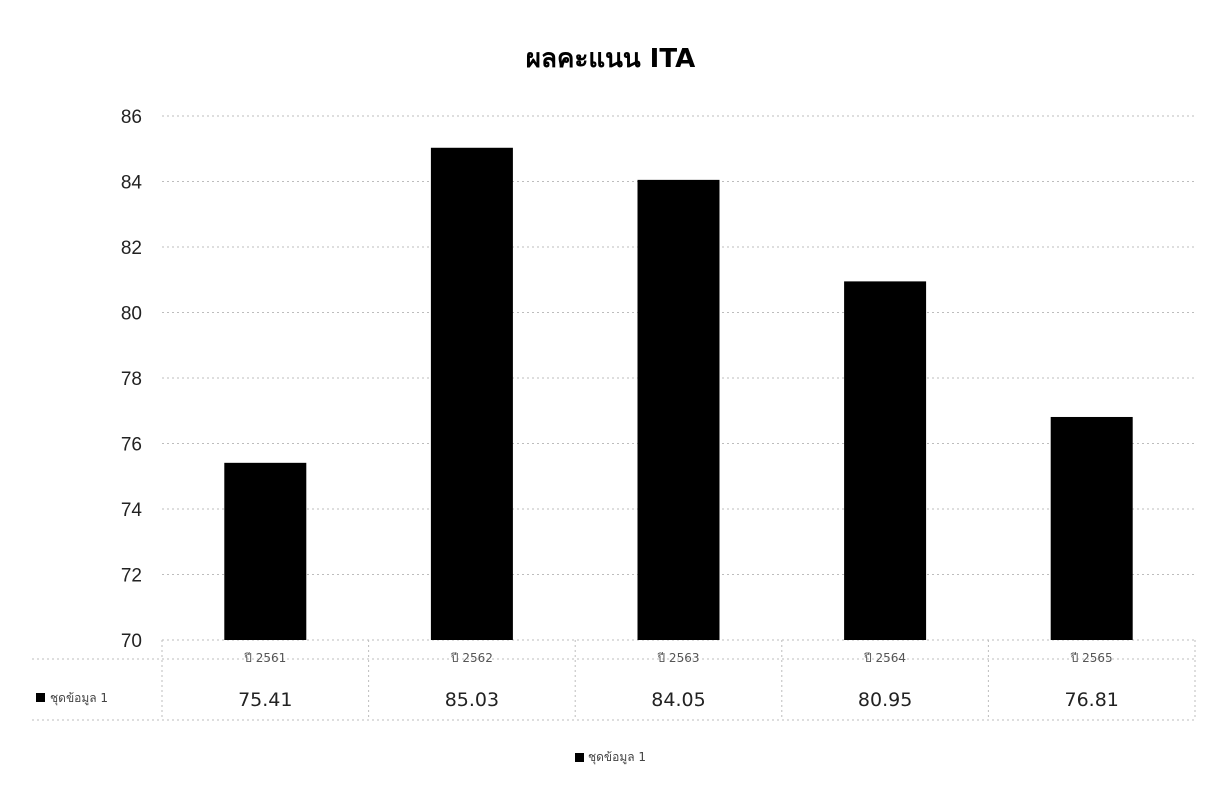  Describe the element at coordinates (265, 658) in the screenshot. I see `x-tick-label: ปี 2561` at that location.